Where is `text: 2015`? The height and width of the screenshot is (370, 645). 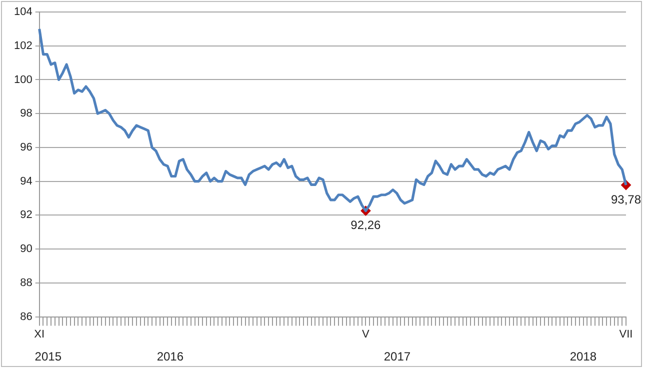 text: 2015 is located at coordinates (48, 356).